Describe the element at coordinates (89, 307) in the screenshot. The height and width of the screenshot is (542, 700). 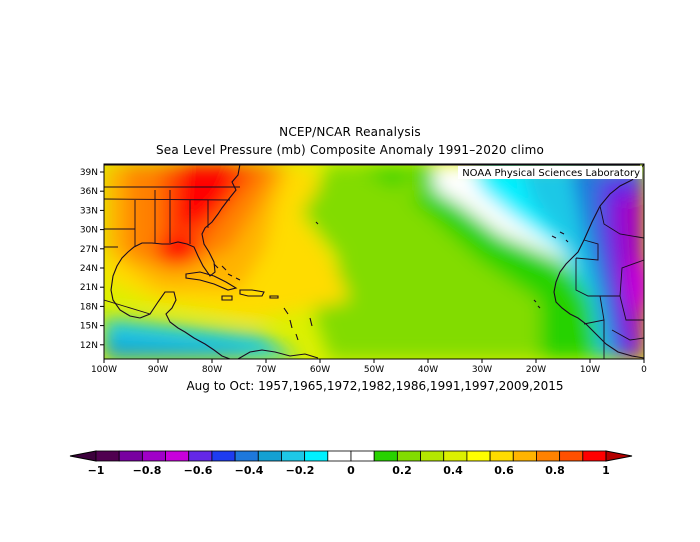
I see `lat-tick-label: 18N` at that location.